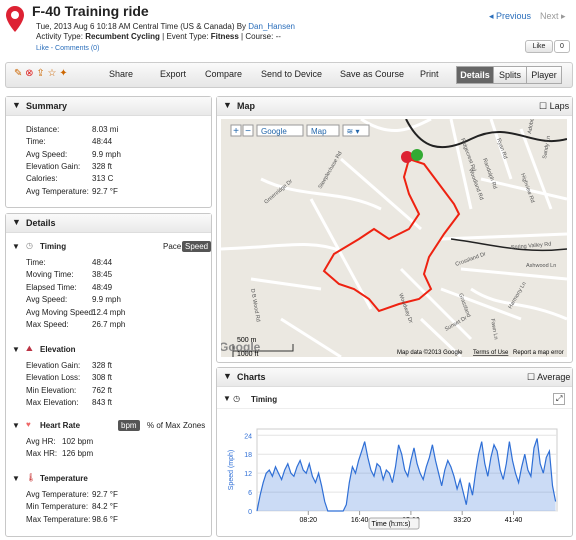  What do you see at coordinates (510, 16) in the screenshot?
I see `previous: ◂ Previous` at bounding box center [510, 16].